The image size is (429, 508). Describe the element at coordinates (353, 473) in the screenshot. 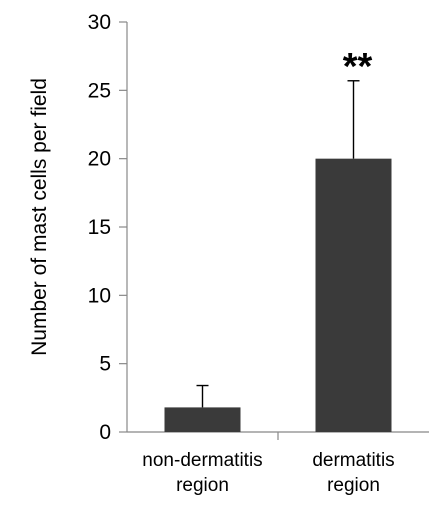

I see `x-tick-label: dermatitis region` at that location.